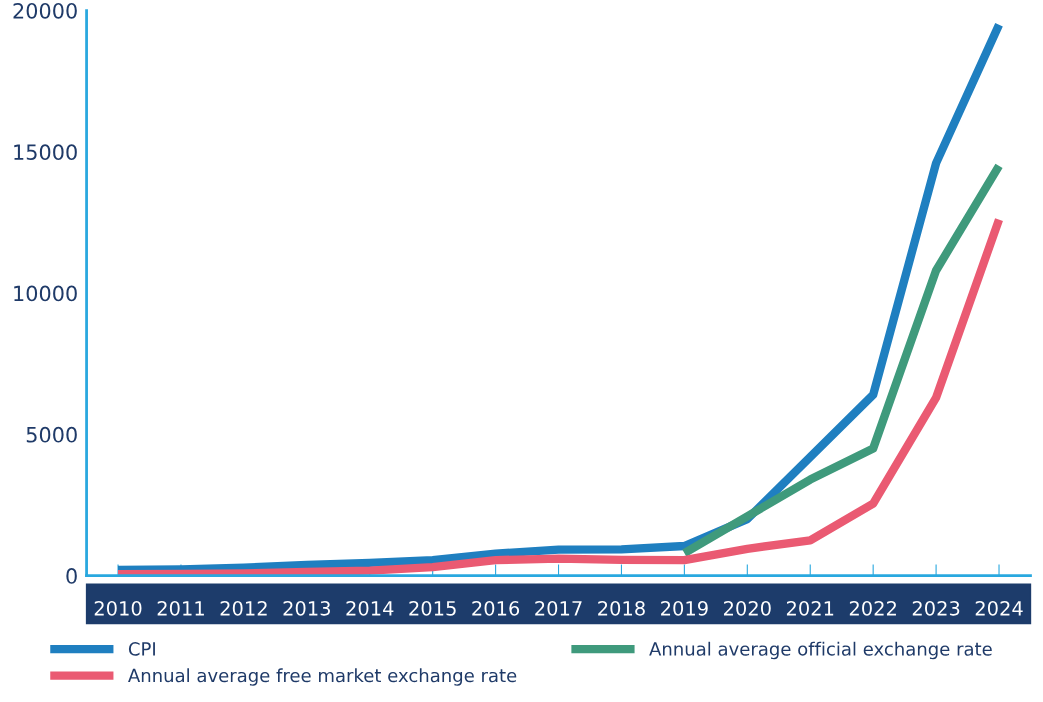 The height and width of the screenshot is (702, 1043). What do you see at coordinates (322, 677) in the screenshot?
I see `legend-label: Annual average free market exchange rate` at bounding box center [322, 677].